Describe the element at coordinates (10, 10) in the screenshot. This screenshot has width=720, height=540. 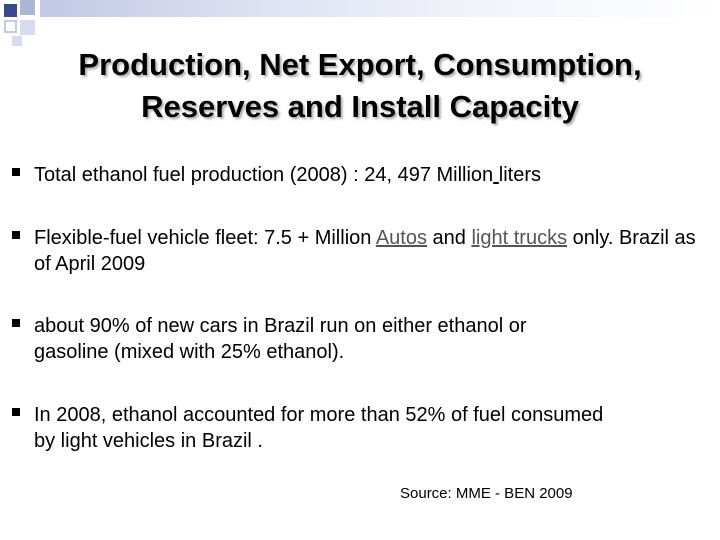
I see `decor-square-dark` at that location.